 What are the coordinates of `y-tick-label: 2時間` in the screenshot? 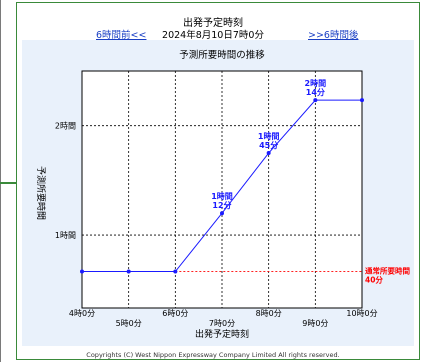 It's located at (65, 126).